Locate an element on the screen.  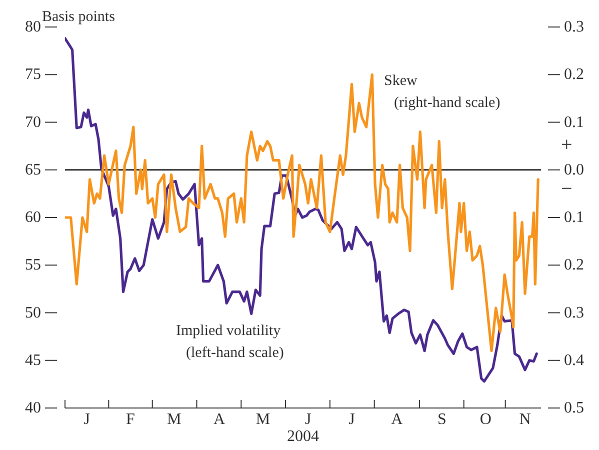
y-tick-label: 75 is located at coordinates (33, 75).